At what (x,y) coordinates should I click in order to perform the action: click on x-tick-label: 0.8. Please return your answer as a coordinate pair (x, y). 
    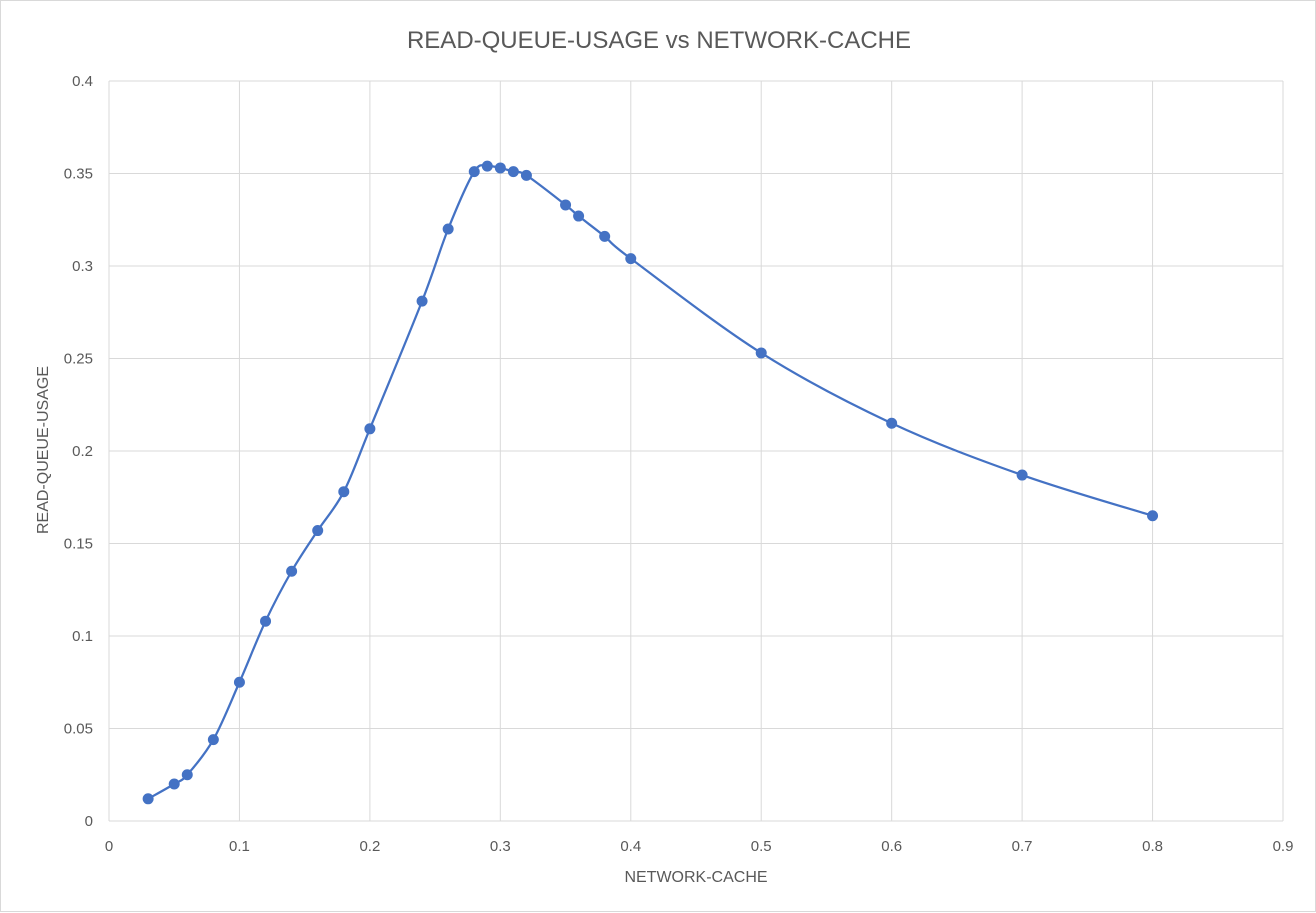
    Looking at the image, I should click on (1152, 846).